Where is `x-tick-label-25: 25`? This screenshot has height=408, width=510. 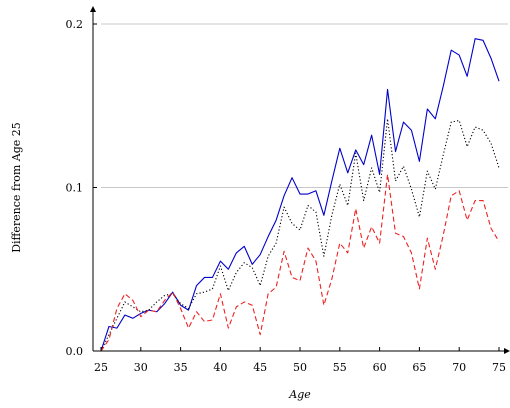
x-tick-label-25: 25 is located at coordinates (101, 367).